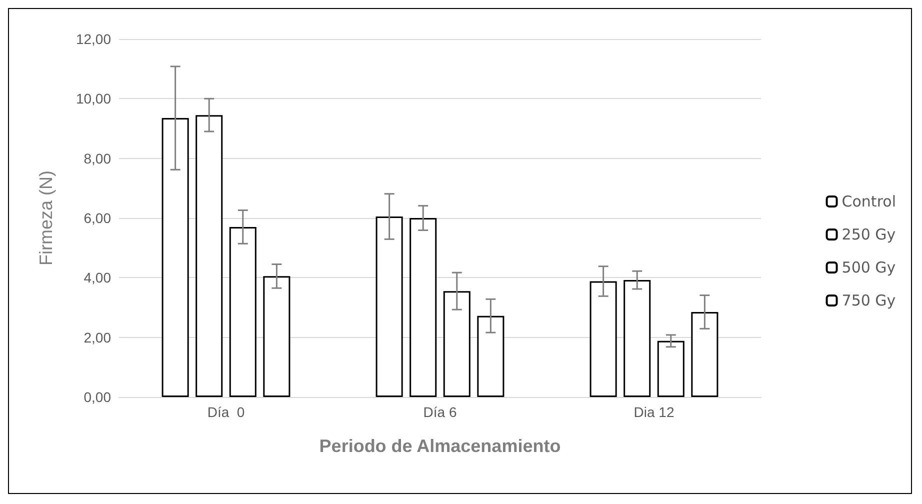 The width and height of the screenshot is (922, 504). What do you see at coordinates (98, 278) in the screenshot?
I see `y-tick-label: 4,00` at bounding box center [98, 278].